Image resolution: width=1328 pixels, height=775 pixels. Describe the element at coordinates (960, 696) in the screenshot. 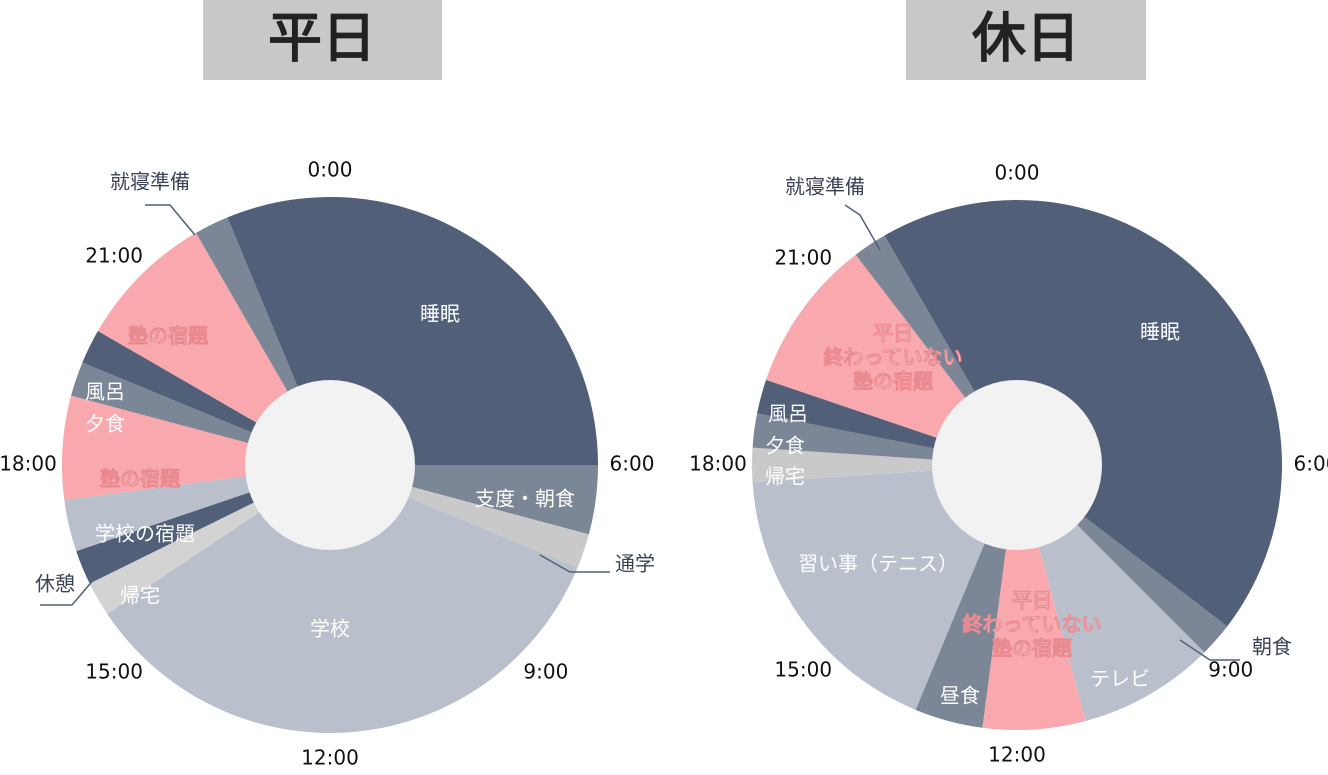

I see `slice-label: 昼食` at that location.